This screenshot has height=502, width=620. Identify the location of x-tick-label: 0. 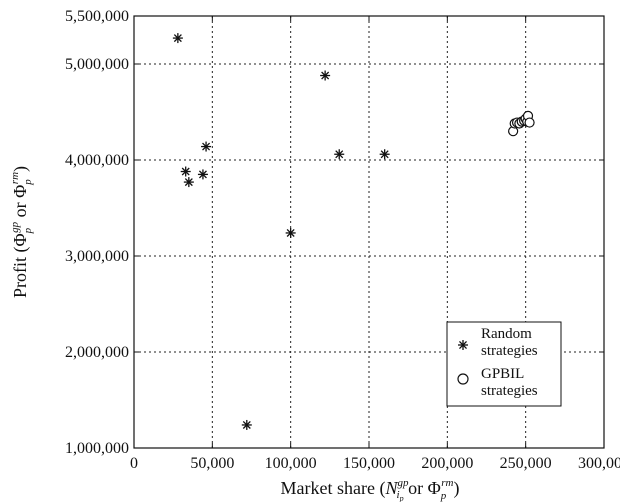
(134, 463).